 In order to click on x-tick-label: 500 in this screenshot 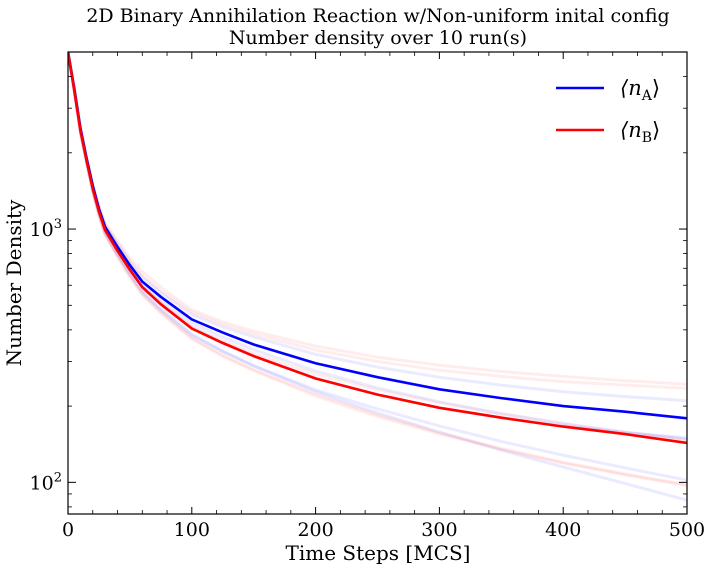, I will do `click(687, 530)`.